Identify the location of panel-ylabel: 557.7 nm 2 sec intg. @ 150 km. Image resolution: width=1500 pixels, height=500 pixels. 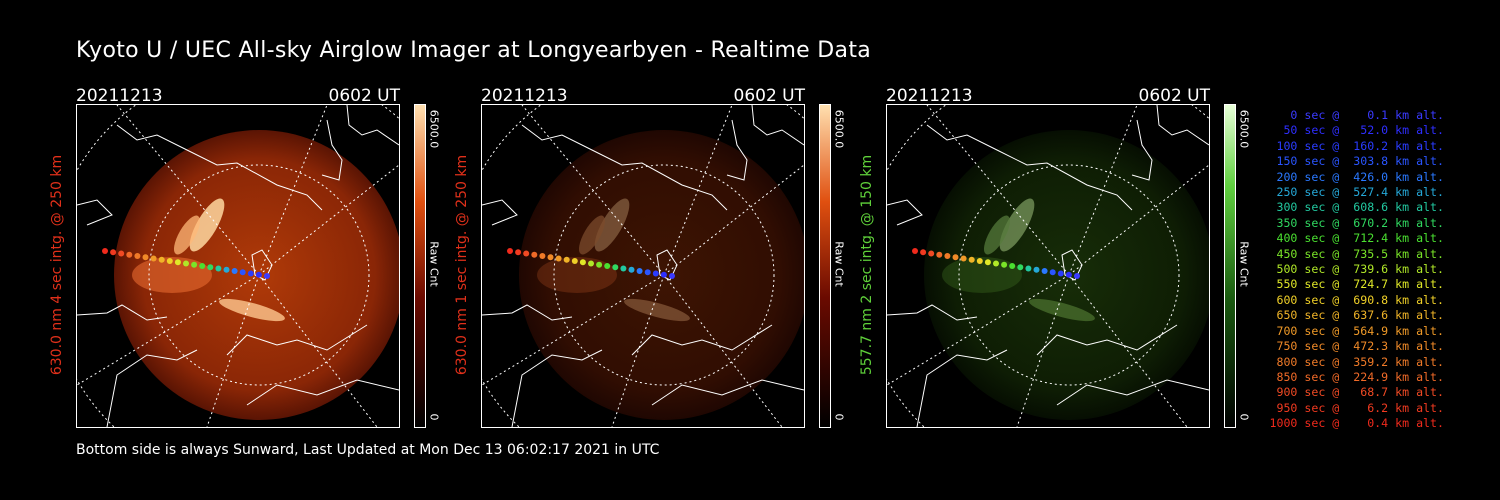
(867, 265).